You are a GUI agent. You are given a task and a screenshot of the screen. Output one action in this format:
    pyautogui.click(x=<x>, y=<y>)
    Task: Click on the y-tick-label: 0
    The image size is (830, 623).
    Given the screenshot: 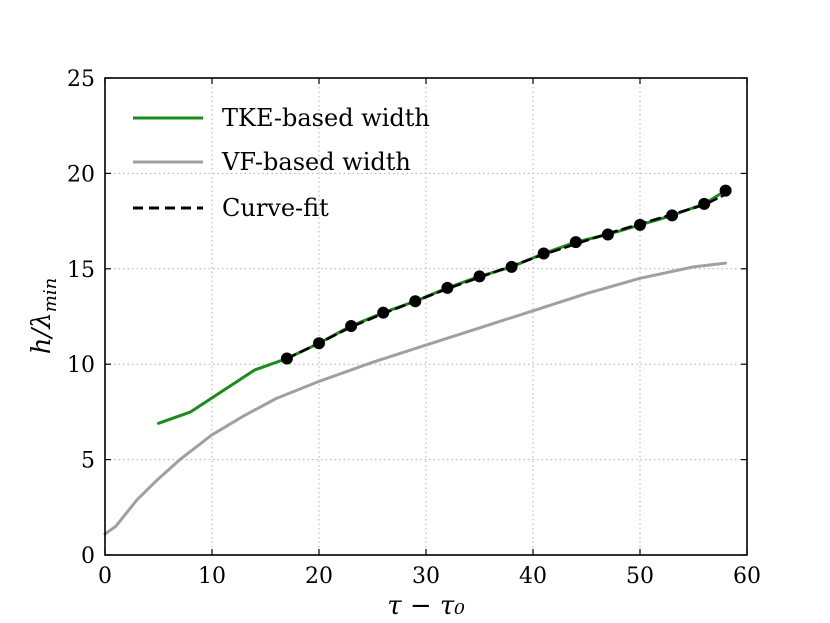 What is the action you would take?
    pyautogui.click(x=88, y=556)
    